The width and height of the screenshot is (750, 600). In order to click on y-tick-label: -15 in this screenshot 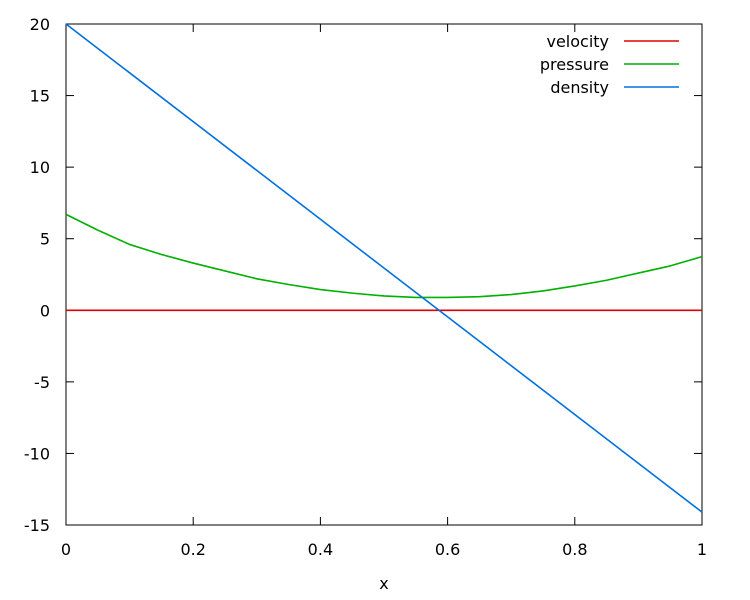, I will do `click(37, 525)`.